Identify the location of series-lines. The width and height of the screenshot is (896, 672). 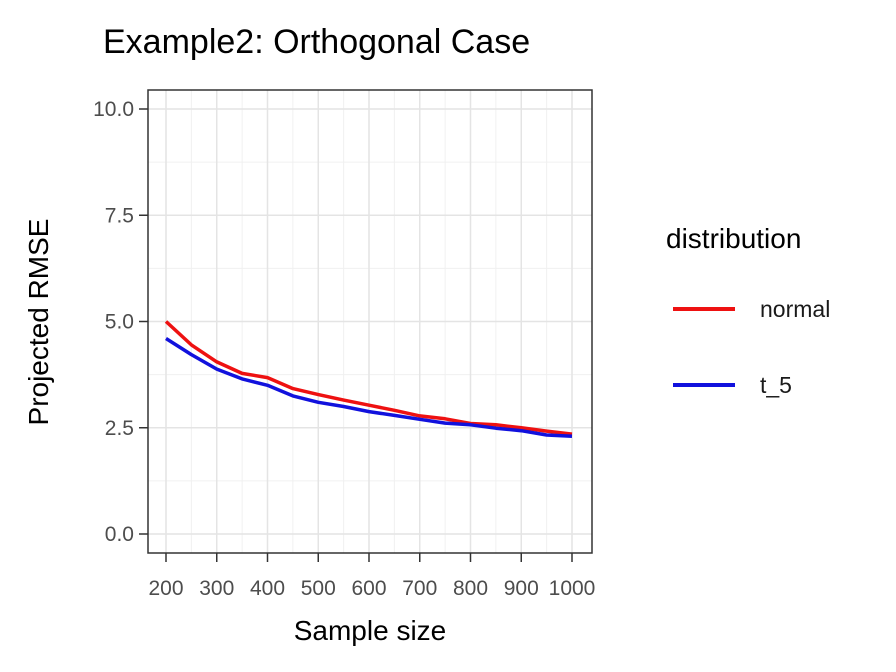
(368, 379).